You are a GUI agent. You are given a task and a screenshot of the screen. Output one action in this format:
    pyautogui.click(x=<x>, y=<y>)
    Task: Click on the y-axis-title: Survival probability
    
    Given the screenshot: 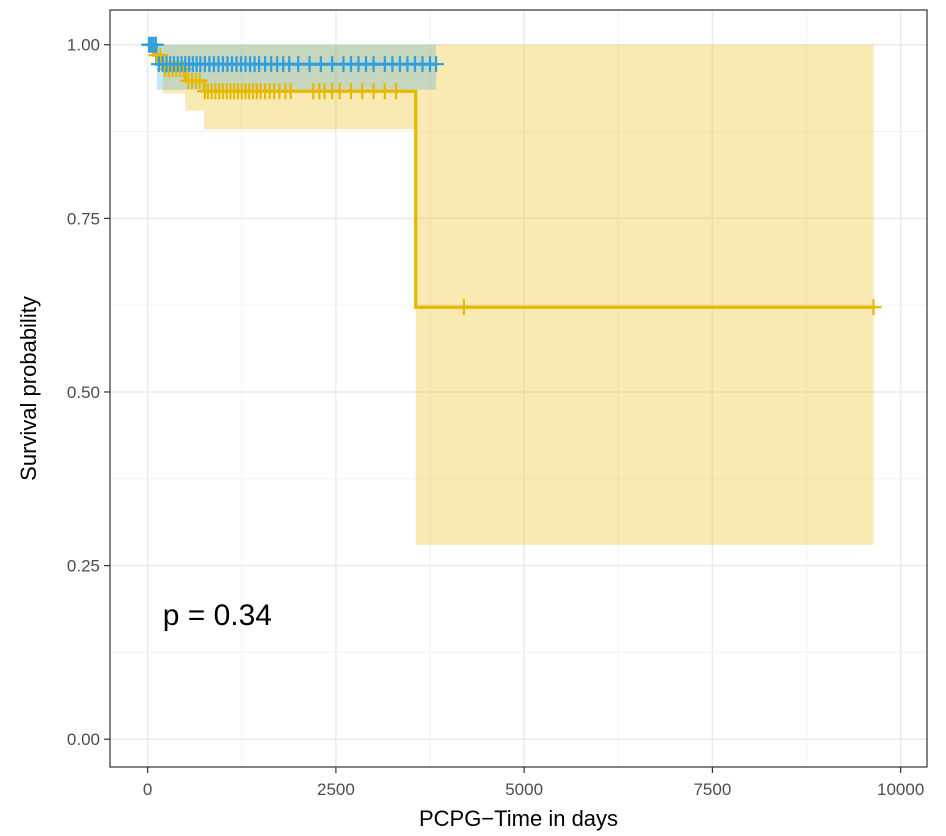 What is the action you would take?
    pyautogui.click(x=28, y=388)
    